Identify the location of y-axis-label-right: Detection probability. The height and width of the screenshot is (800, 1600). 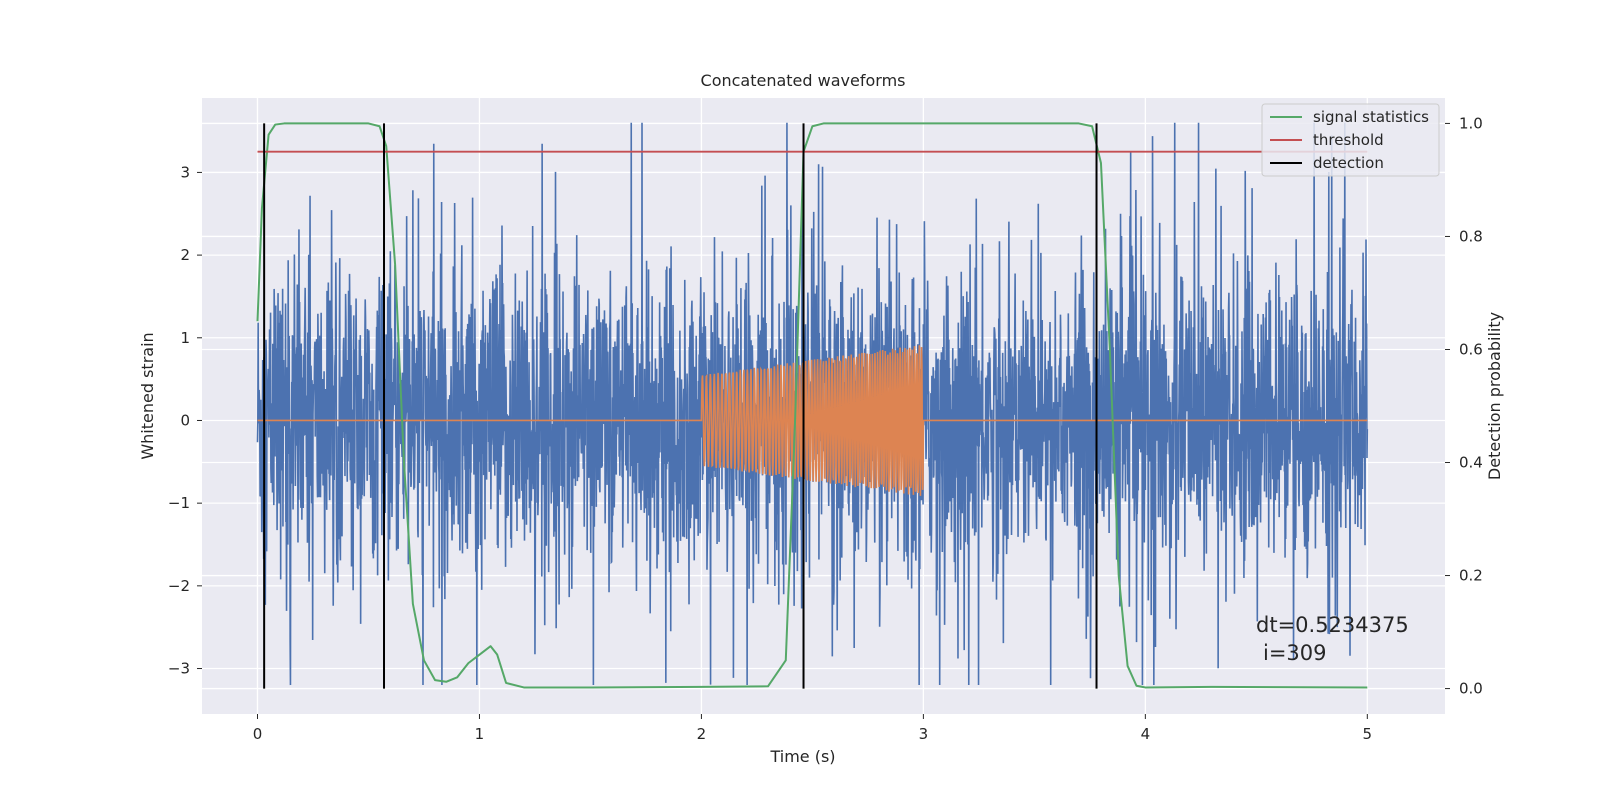
(1494, 396).